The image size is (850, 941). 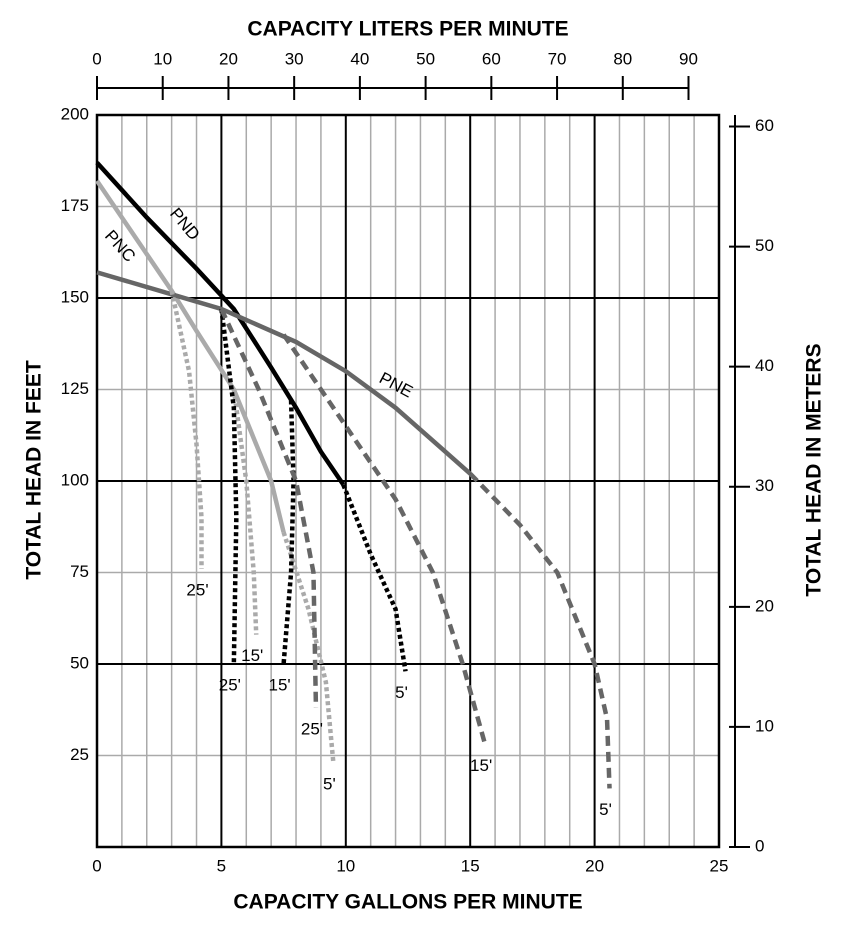 What do you see at coordinates (470, 865) in the screenshot?
I see `x-tick-label: 15` at bounding box center [470, 865].